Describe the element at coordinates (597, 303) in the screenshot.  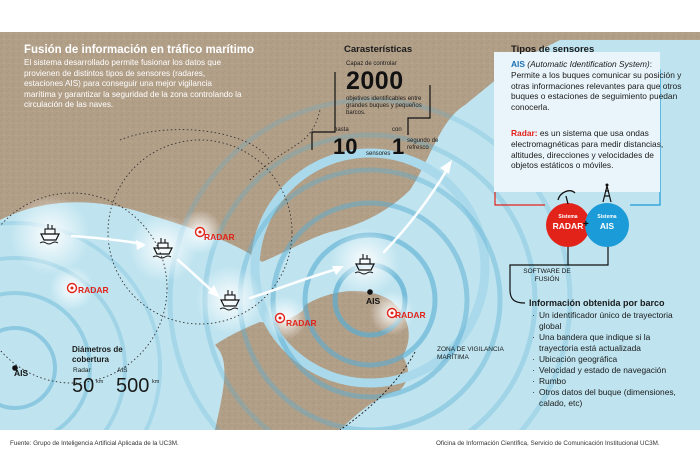
I see `info-heading: Información obtenida por barco` at that location.